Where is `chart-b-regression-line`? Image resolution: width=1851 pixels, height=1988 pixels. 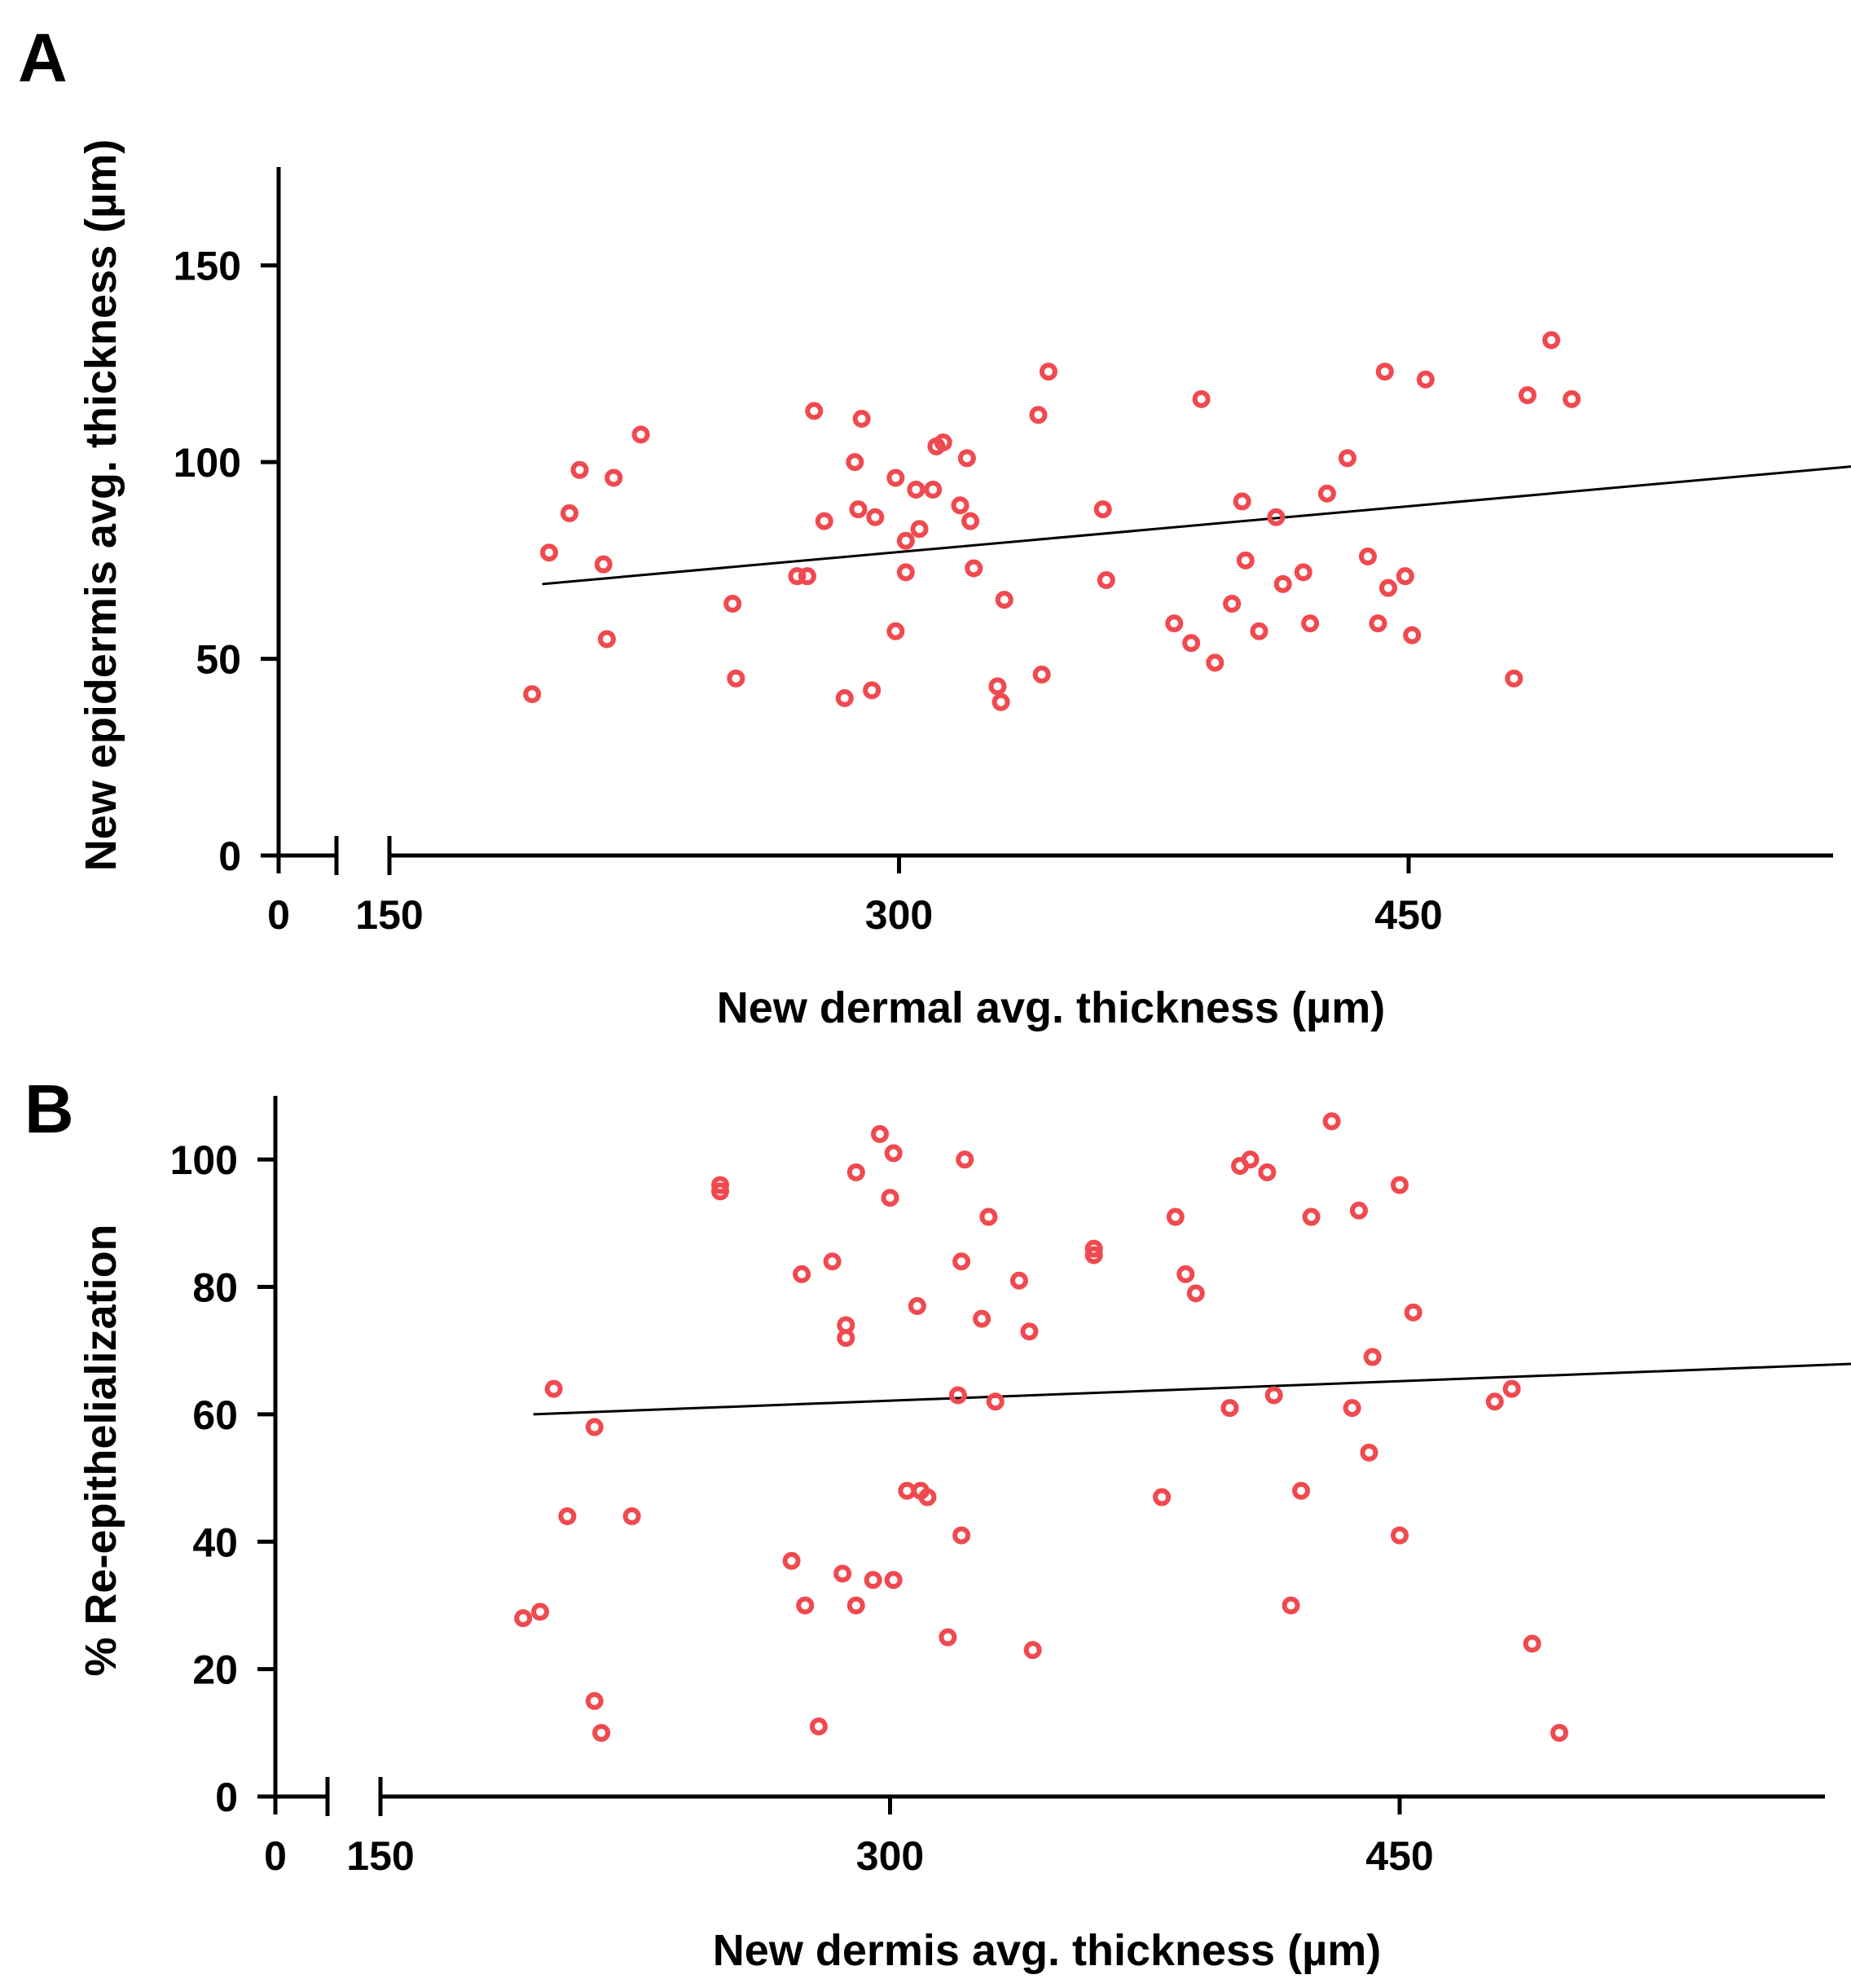
chart-b-regression-line is located at coordinates (1192, 1389).